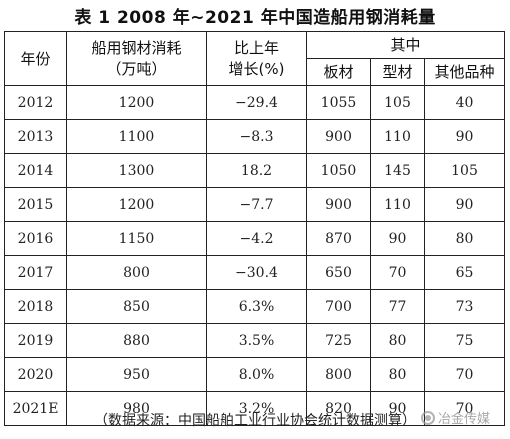  What do you see at coordinates (338, 306) in the screenshot?
I see `cell-plate: 700` at bounding box center [338, 306].